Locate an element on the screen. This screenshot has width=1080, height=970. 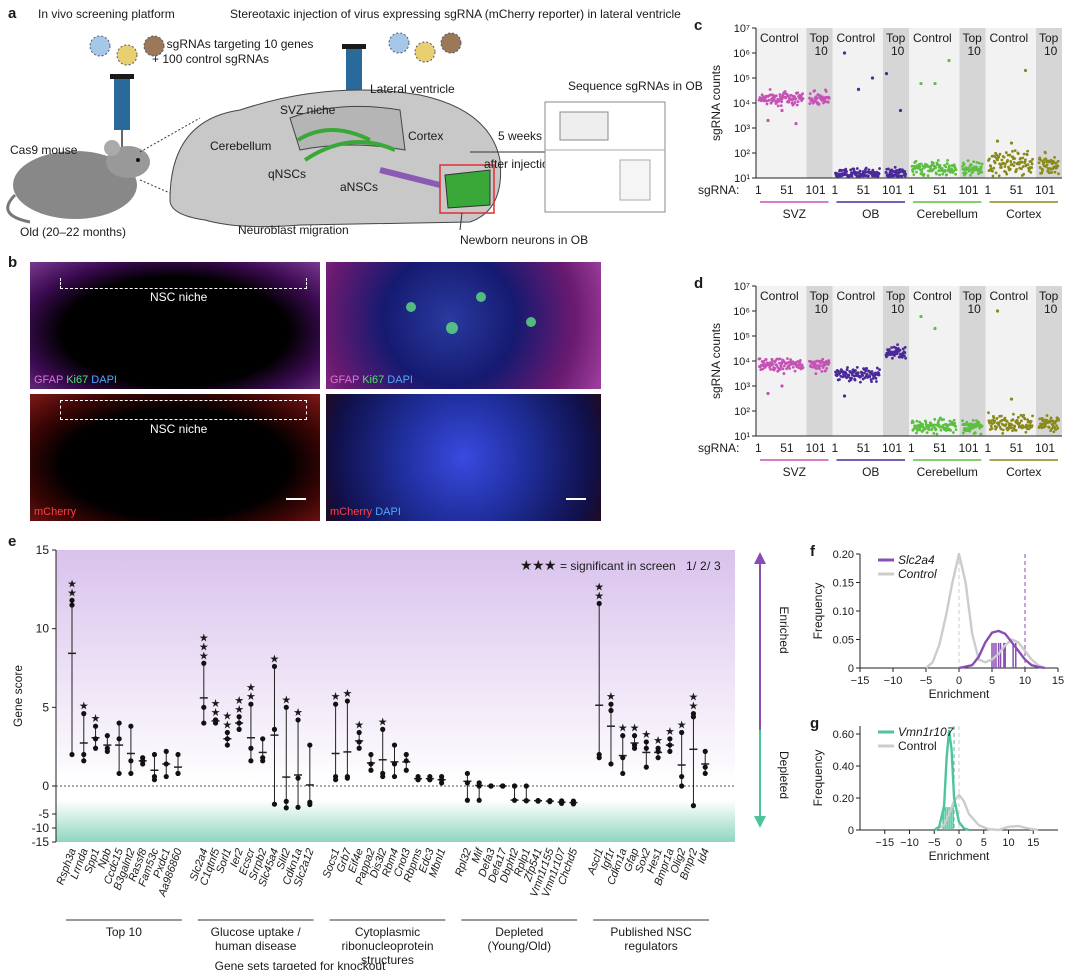
series-line is located at coordinates (985, 611).